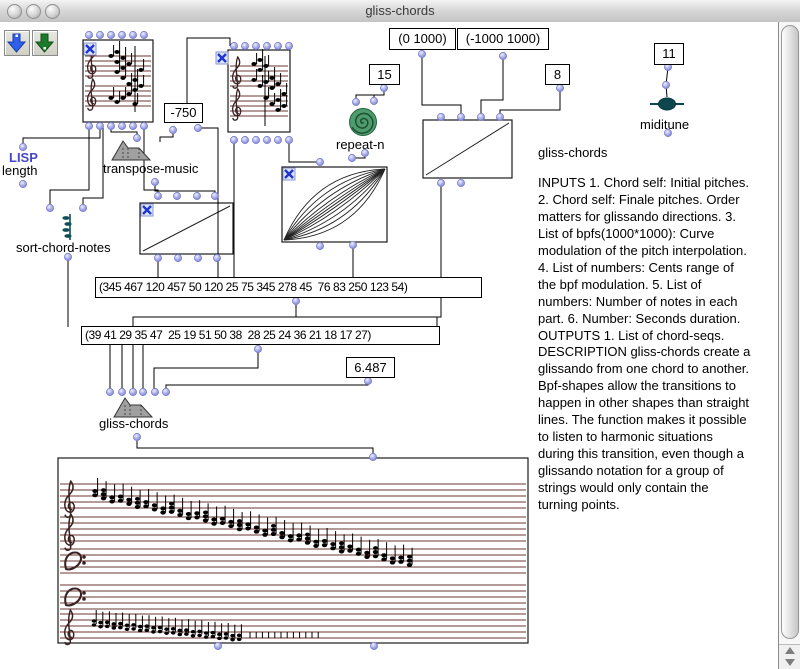 The width and height of the screenshot is (800, 669). I want to click on midi-channel-box: 11, so click(669, 54).